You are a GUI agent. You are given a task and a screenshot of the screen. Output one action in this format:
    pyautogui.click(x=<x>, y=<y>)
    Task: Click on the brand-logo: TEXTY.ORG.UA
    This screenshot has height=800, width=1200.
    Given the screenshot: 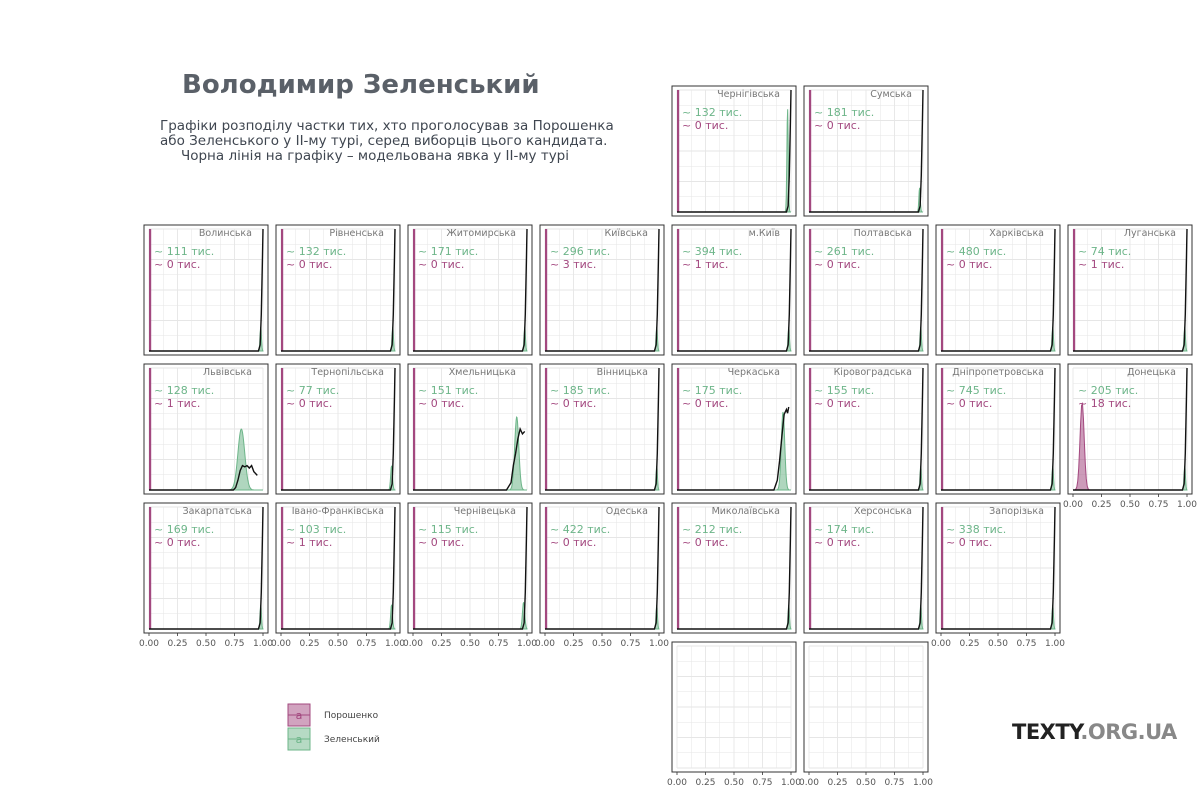 What is the action you would take?
    pyautogui.click(x=1094, y=732)
    